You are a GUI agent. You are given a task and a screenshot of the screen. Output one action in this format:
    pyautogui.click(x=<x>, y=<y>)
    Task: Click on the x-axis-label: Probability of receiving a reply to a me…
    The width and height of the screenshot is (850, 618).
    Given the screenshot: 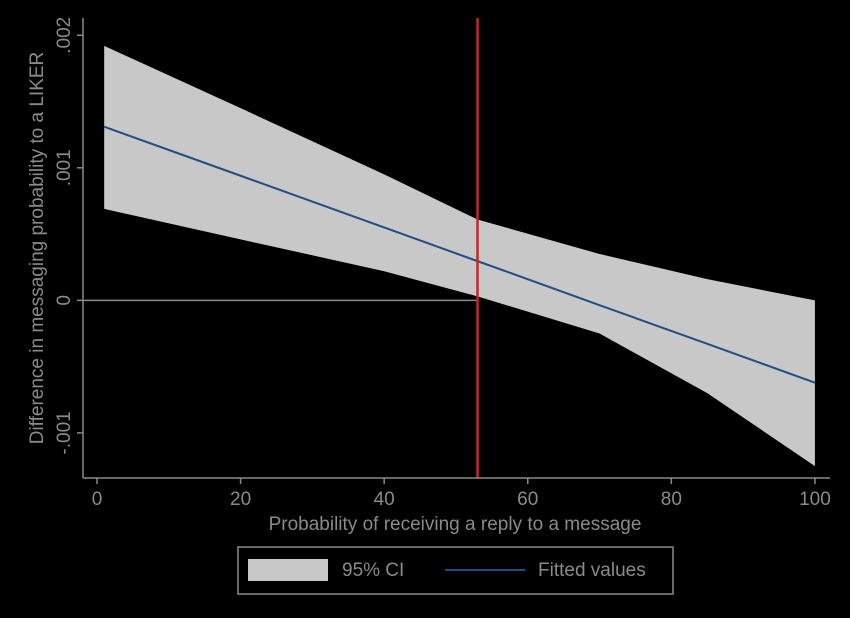 What is the action you would take?
    pyautogui.click(x=455, y=524)
    